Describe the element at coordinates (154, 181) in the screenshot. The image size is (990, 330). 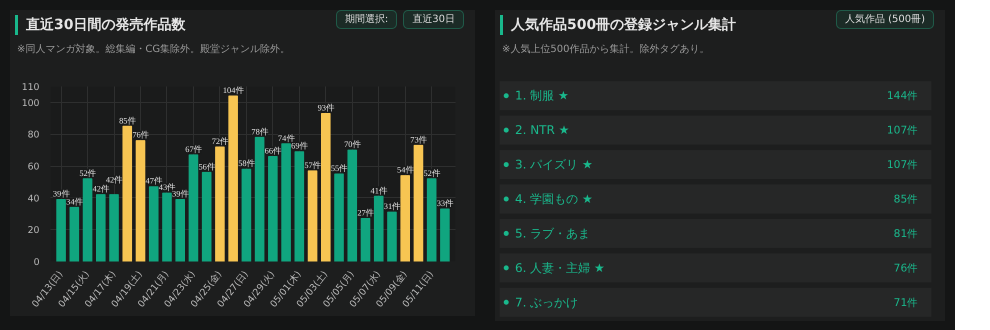
I see `data-label: 47件` at that location.